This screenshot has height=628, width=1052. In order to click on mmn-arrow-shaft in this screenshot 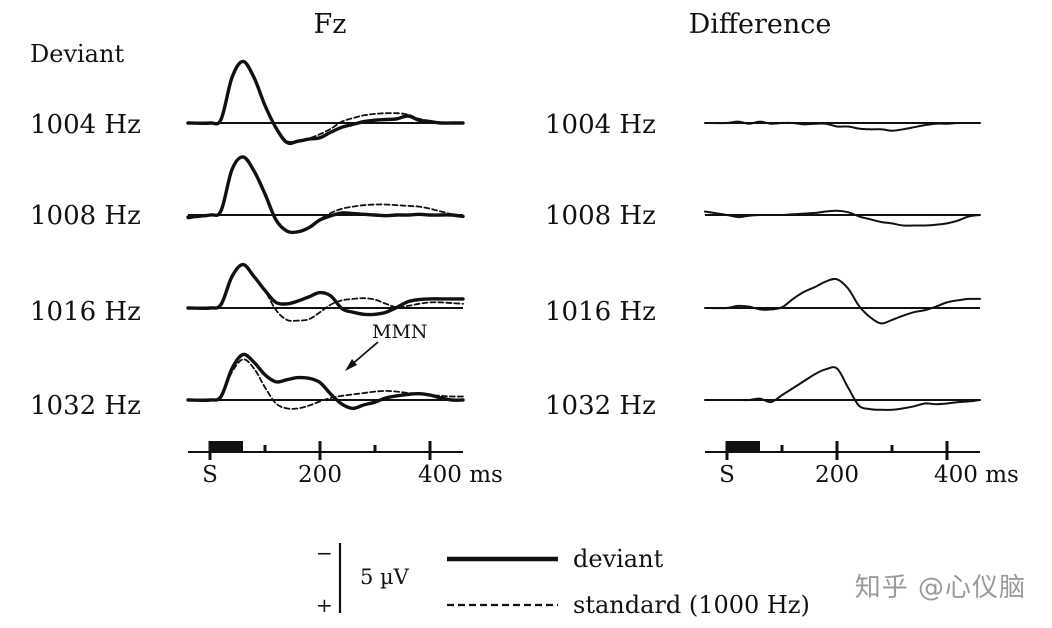, I will do `click(364, 354)`.